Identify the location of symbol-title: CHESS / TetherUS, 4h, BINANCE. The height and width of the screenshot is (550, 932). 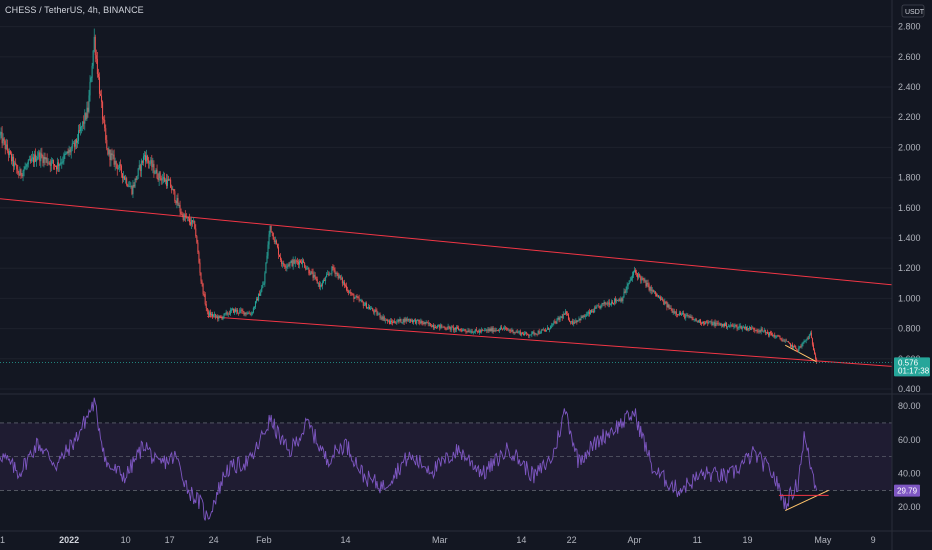
(74, 10).